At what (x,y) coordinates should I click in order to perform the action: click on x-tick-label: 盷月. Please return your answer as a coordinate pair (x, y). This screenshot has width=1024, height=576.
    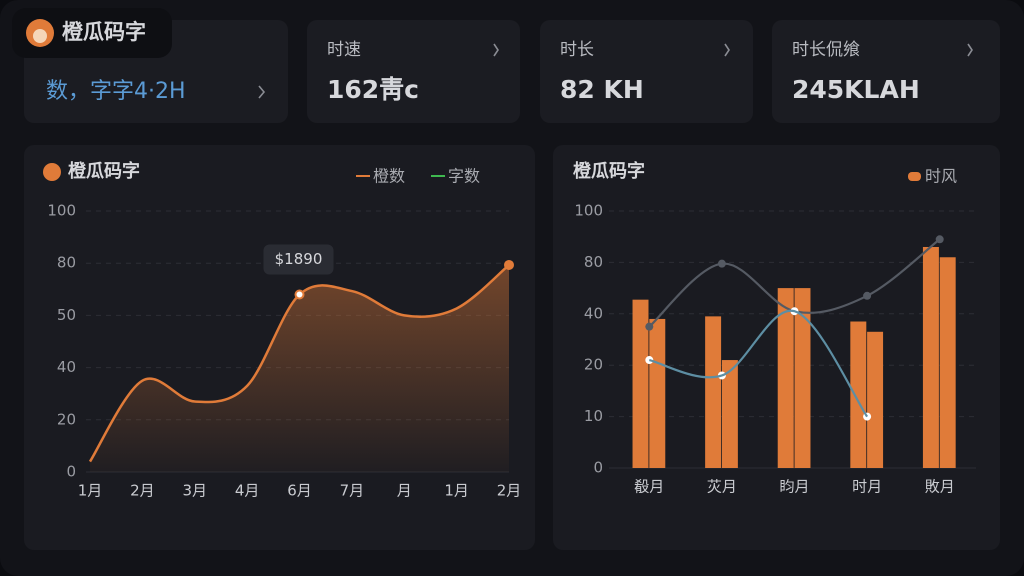
    Looking at the image, I should click on (794, 487).